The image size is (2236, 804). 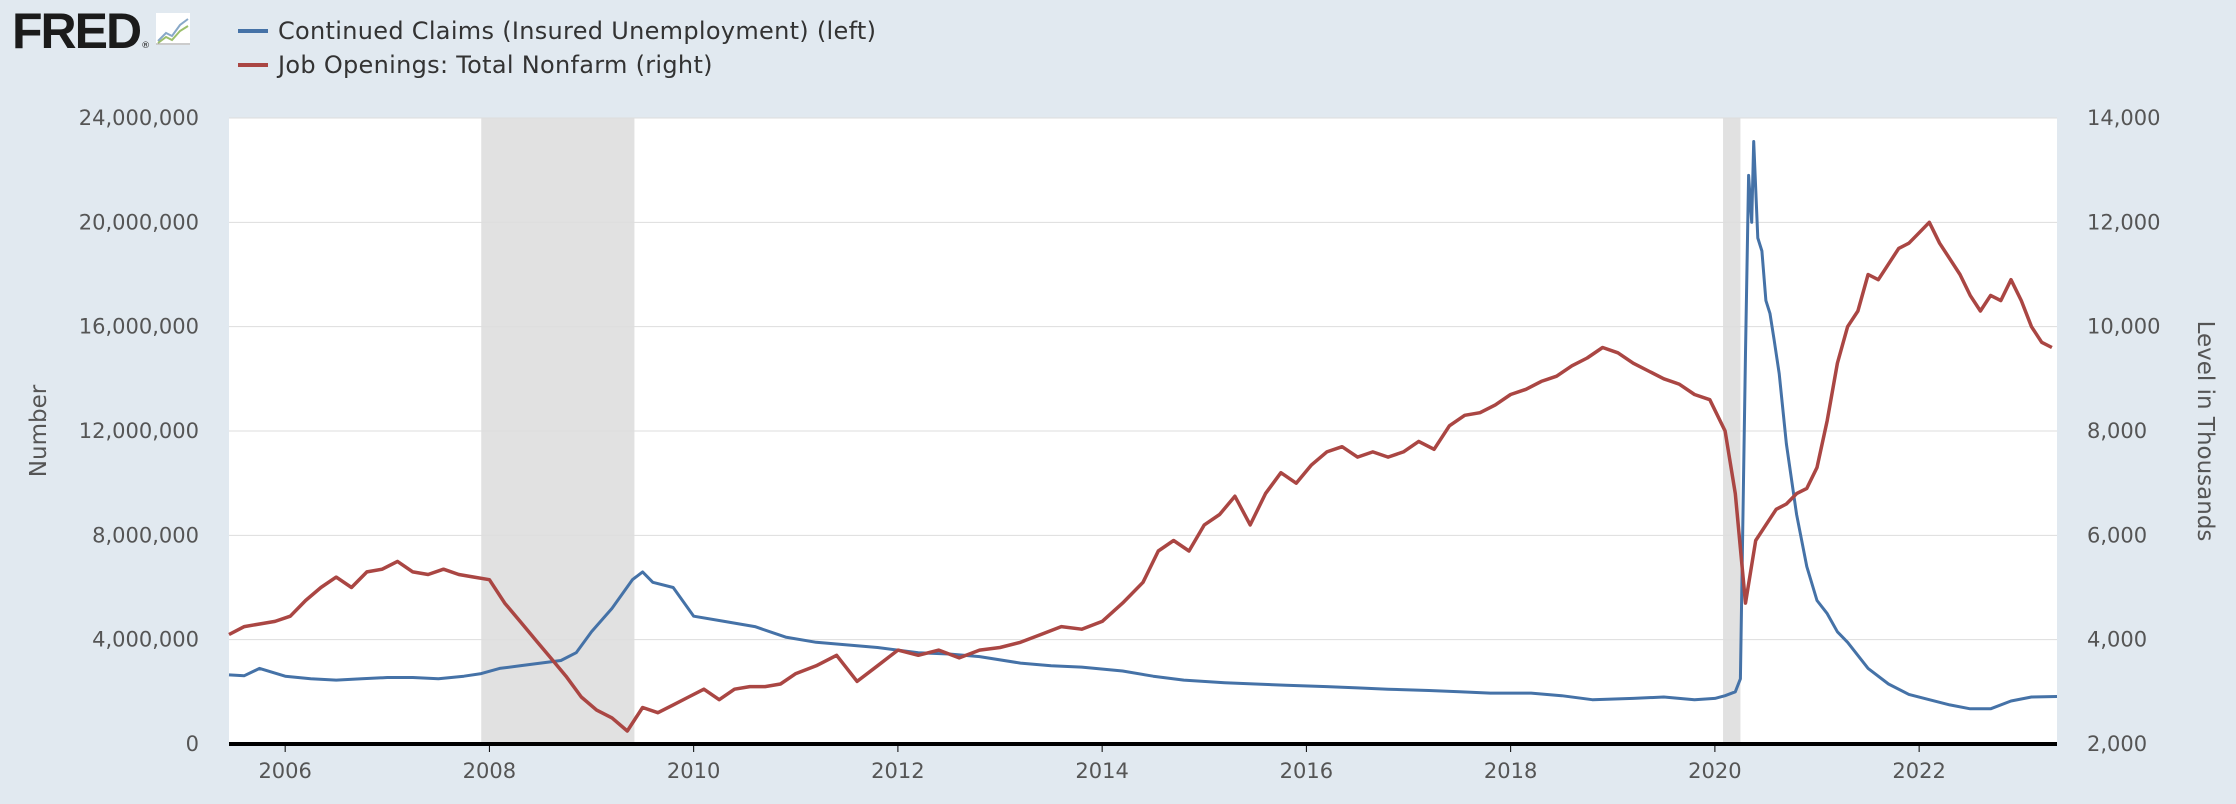 What do you see at coordinates (39, 430) in the screenshot?
I see `y-axis-left-title: Number` at bounding box center [39, 430].